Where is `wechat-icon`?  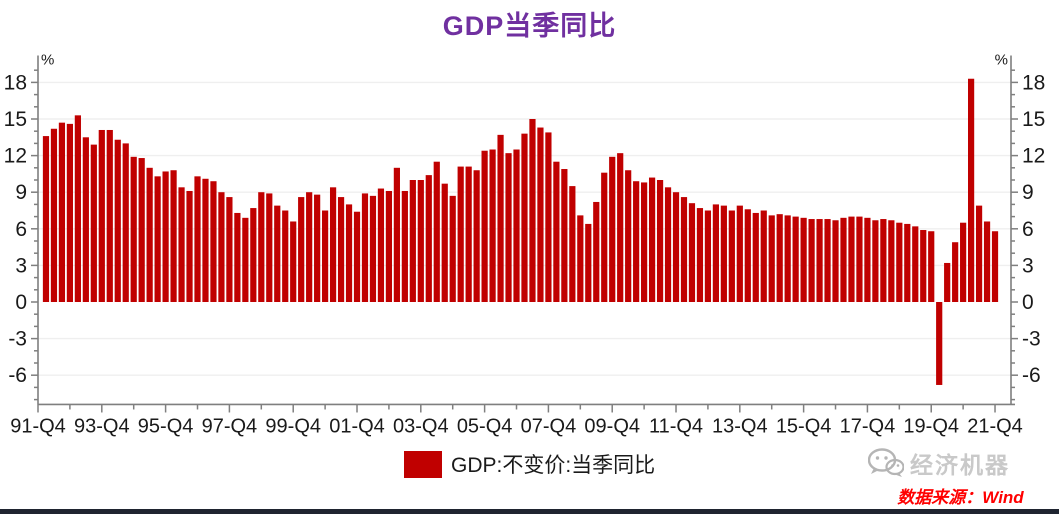 wechat-icon is located at coordinates (886, 462).